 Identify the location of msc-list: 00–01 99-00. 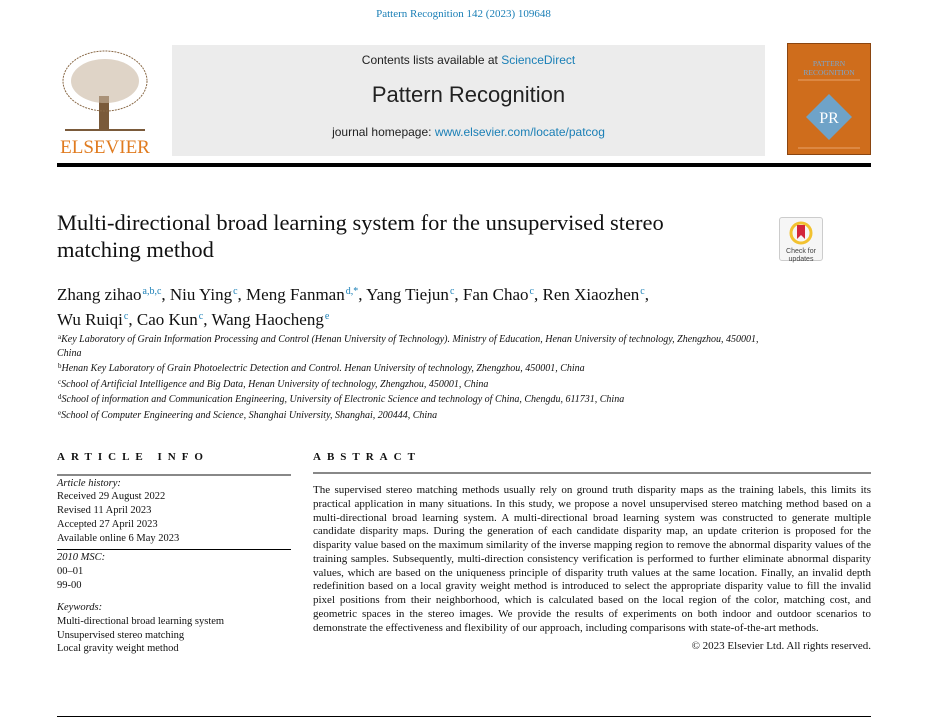
(174, 578).